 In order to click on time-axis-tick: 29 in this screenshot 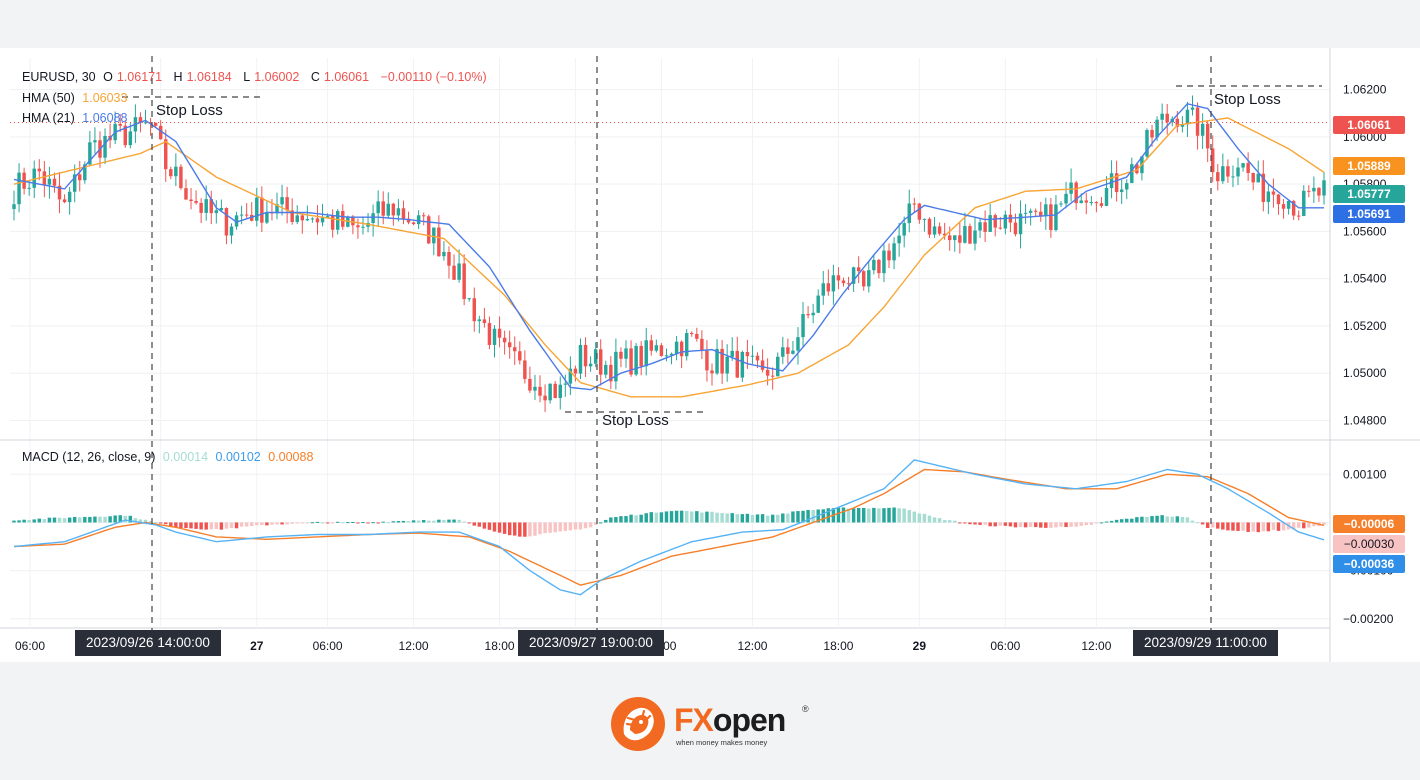, I will do `click(920, 646)`.